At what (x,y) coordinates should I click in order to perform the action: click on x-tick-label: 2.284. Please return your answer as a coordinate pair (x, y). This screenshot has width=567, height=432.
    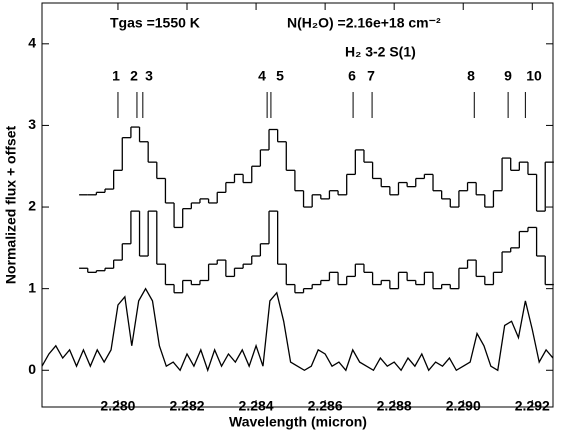
    Looking at the image, I should click on (256, 406).